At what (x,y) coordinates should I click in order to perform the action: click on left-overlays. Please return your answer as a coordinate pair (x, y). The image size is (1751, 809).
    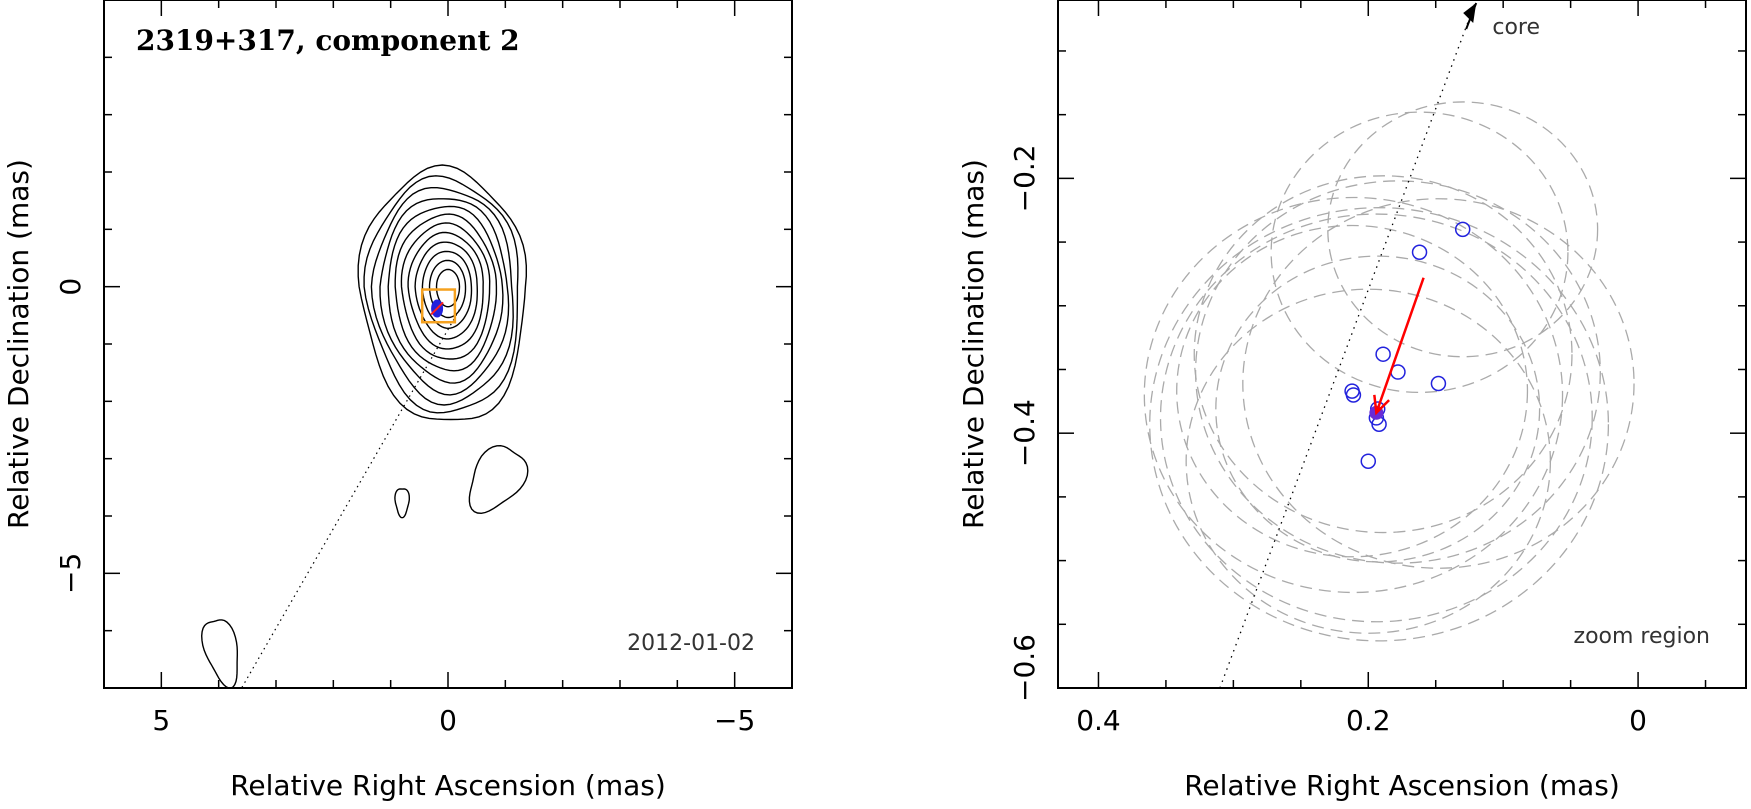
    Looking at the image, I should click on (350, 488).